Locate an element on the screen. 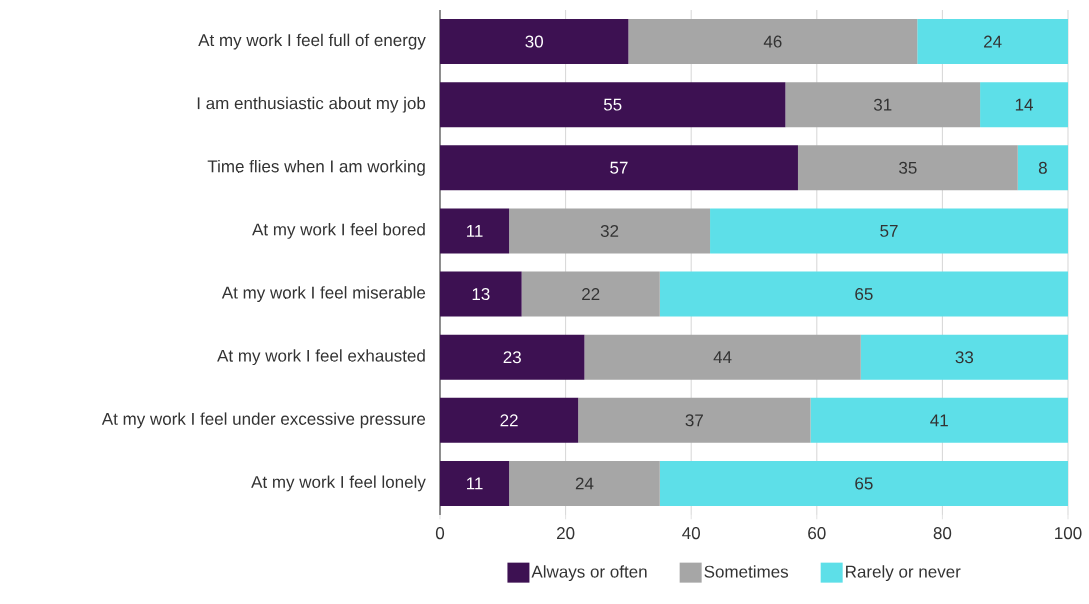 Image resolution: width=1089 pixels, height=604 pixels. x-tick-label: 100 is located at coordinates (1068, 533).